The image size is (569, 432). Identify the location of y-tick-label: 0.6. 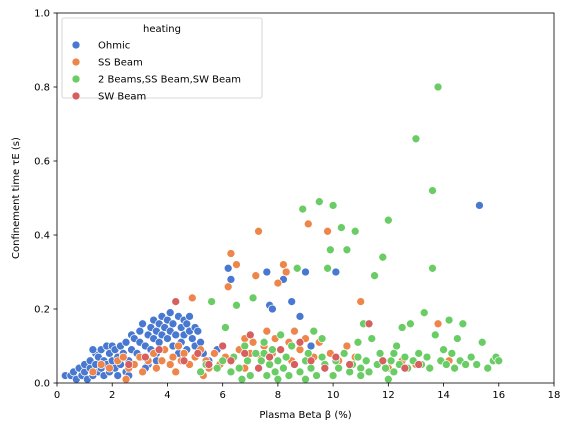
(42, 162).